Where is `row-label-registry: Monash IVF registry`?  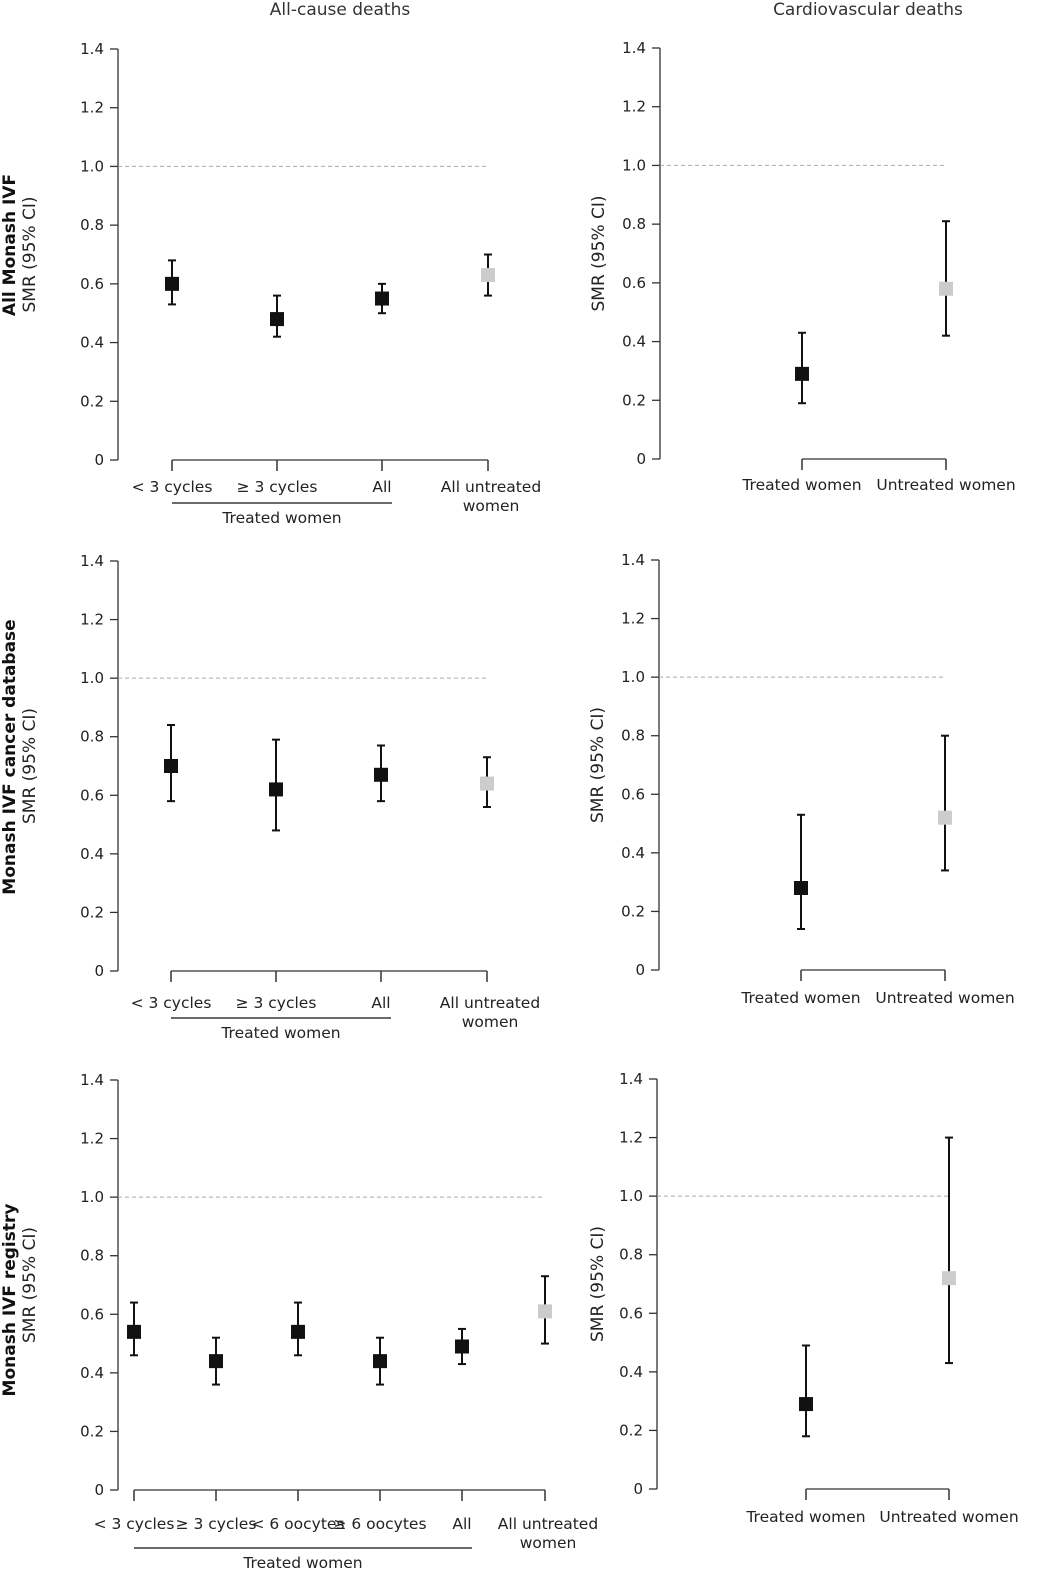 row-label-registry: Monash IVF registry is located at coordinates (10, 1300).